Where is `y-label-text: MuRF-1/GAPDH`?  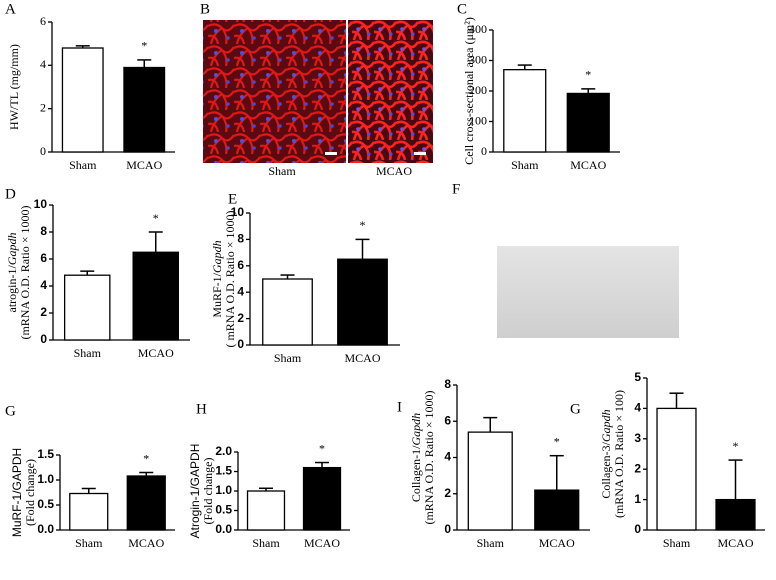 y-label-text: MuRF-1/GAPDH is located at coordinates (17, 492).